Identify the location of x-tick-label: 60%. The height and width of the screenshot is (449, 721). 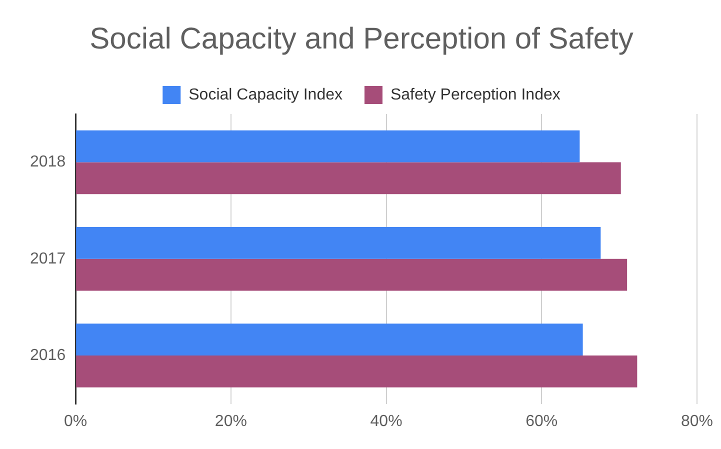
(542, 421).